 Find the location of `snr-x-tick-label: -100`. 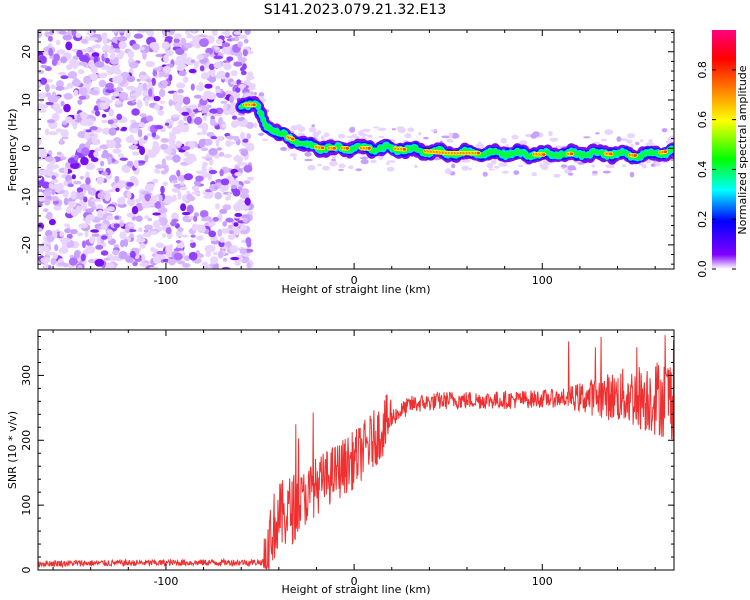

snr-x-tick-label: -100 is located at coordinates (165, 581).